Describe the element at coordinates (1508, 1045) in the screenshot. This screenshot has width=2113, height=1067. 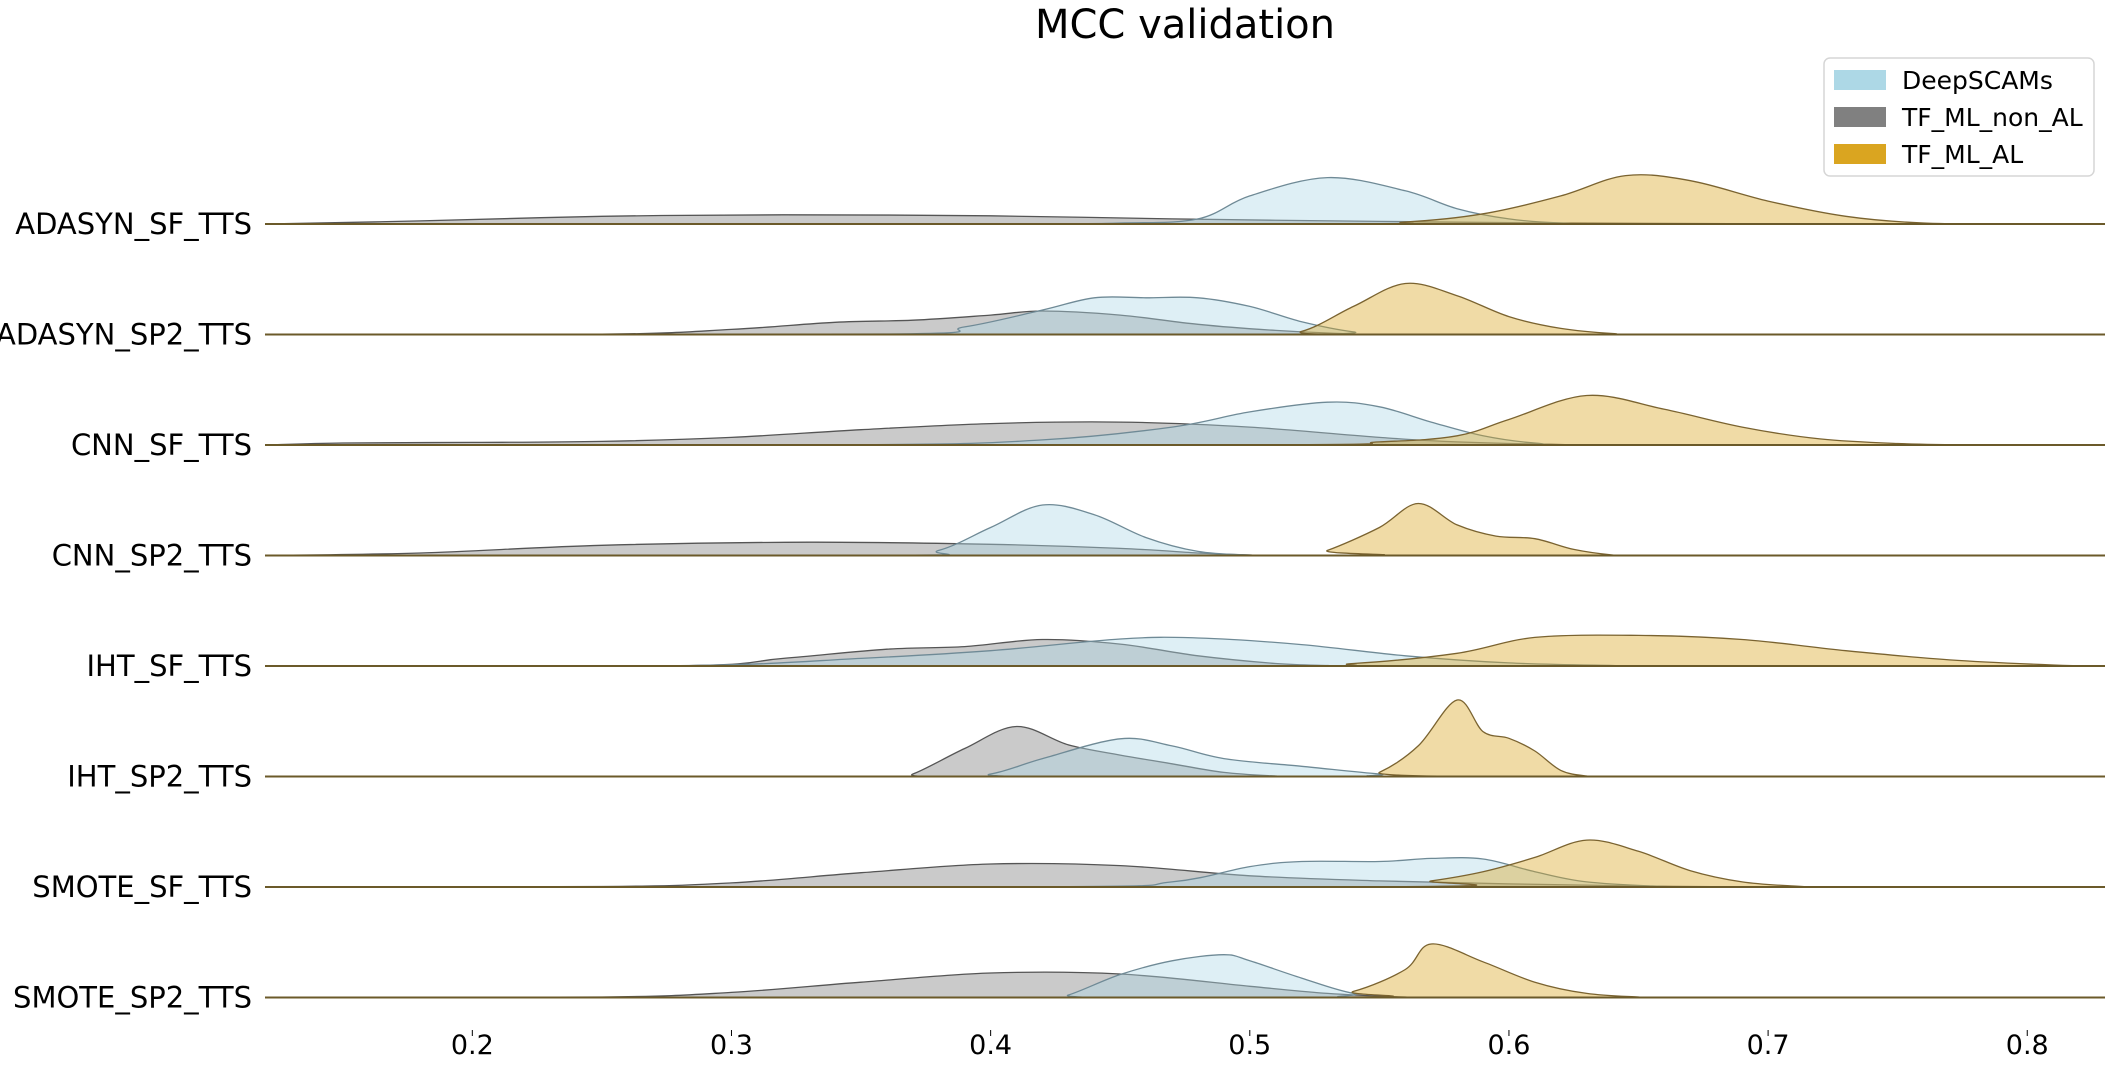
I see `x-tick-label: 0.6` at that location.